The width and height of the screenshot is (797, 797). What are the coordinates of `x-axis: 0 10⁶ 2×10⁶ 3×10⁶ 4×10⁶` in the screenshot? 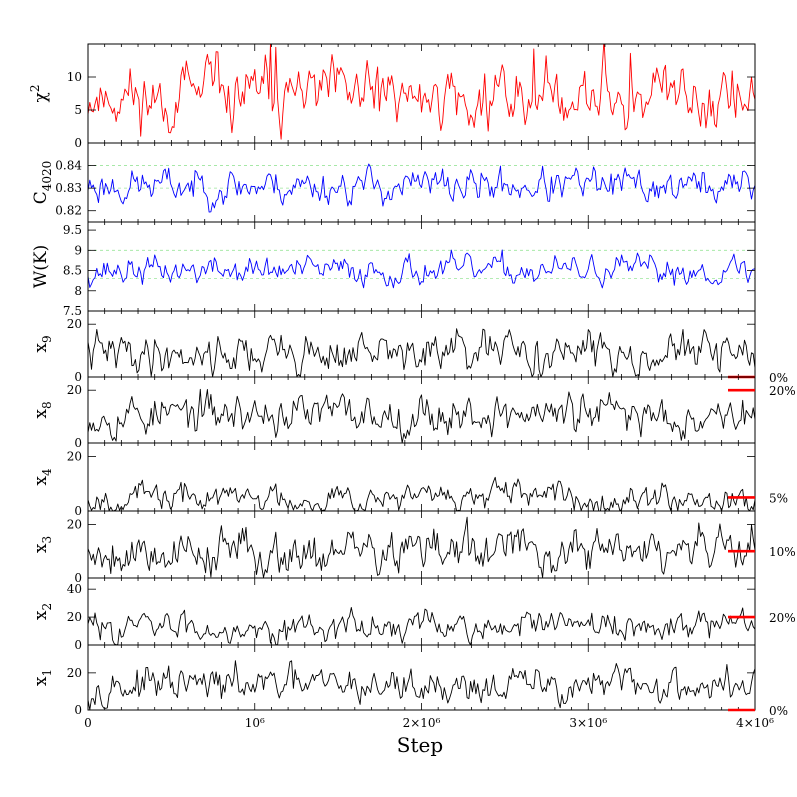 It's located at (429, 723).